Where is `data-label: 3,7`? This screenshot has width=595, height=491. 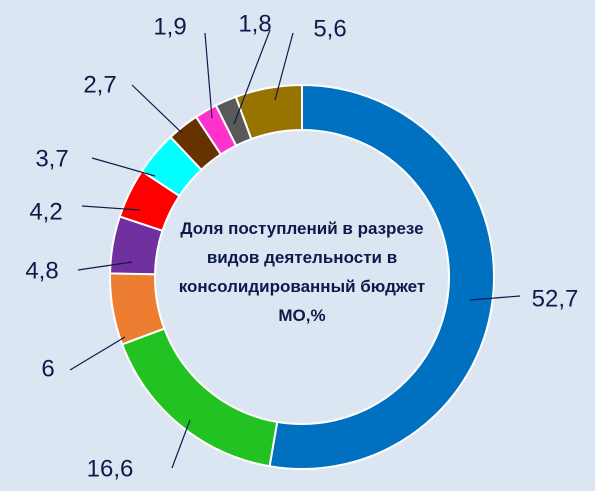 data-label: 3,7 is located at coordinates (51, 158).